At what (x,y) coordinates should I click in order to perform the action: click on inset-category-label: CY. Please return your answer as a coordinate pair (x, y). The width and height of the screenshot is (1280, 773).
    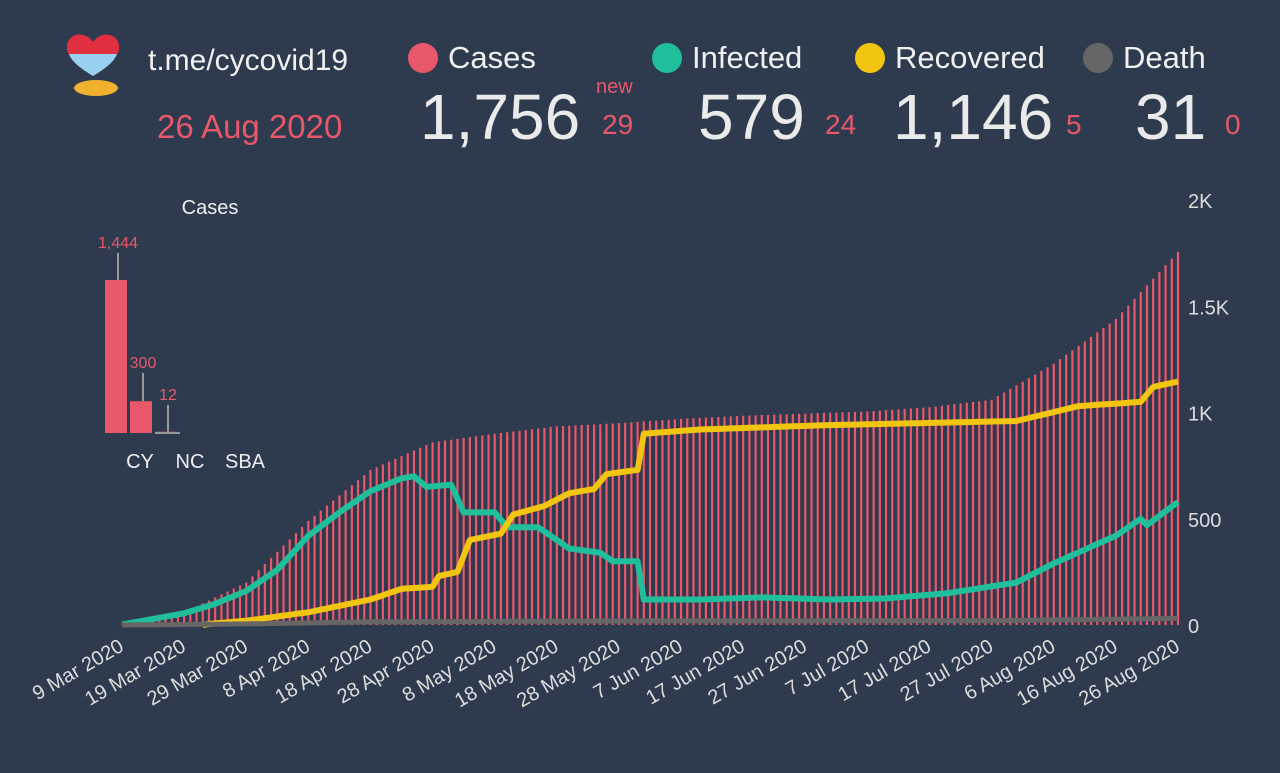
    Looking at the image, I should click on (140, 462).